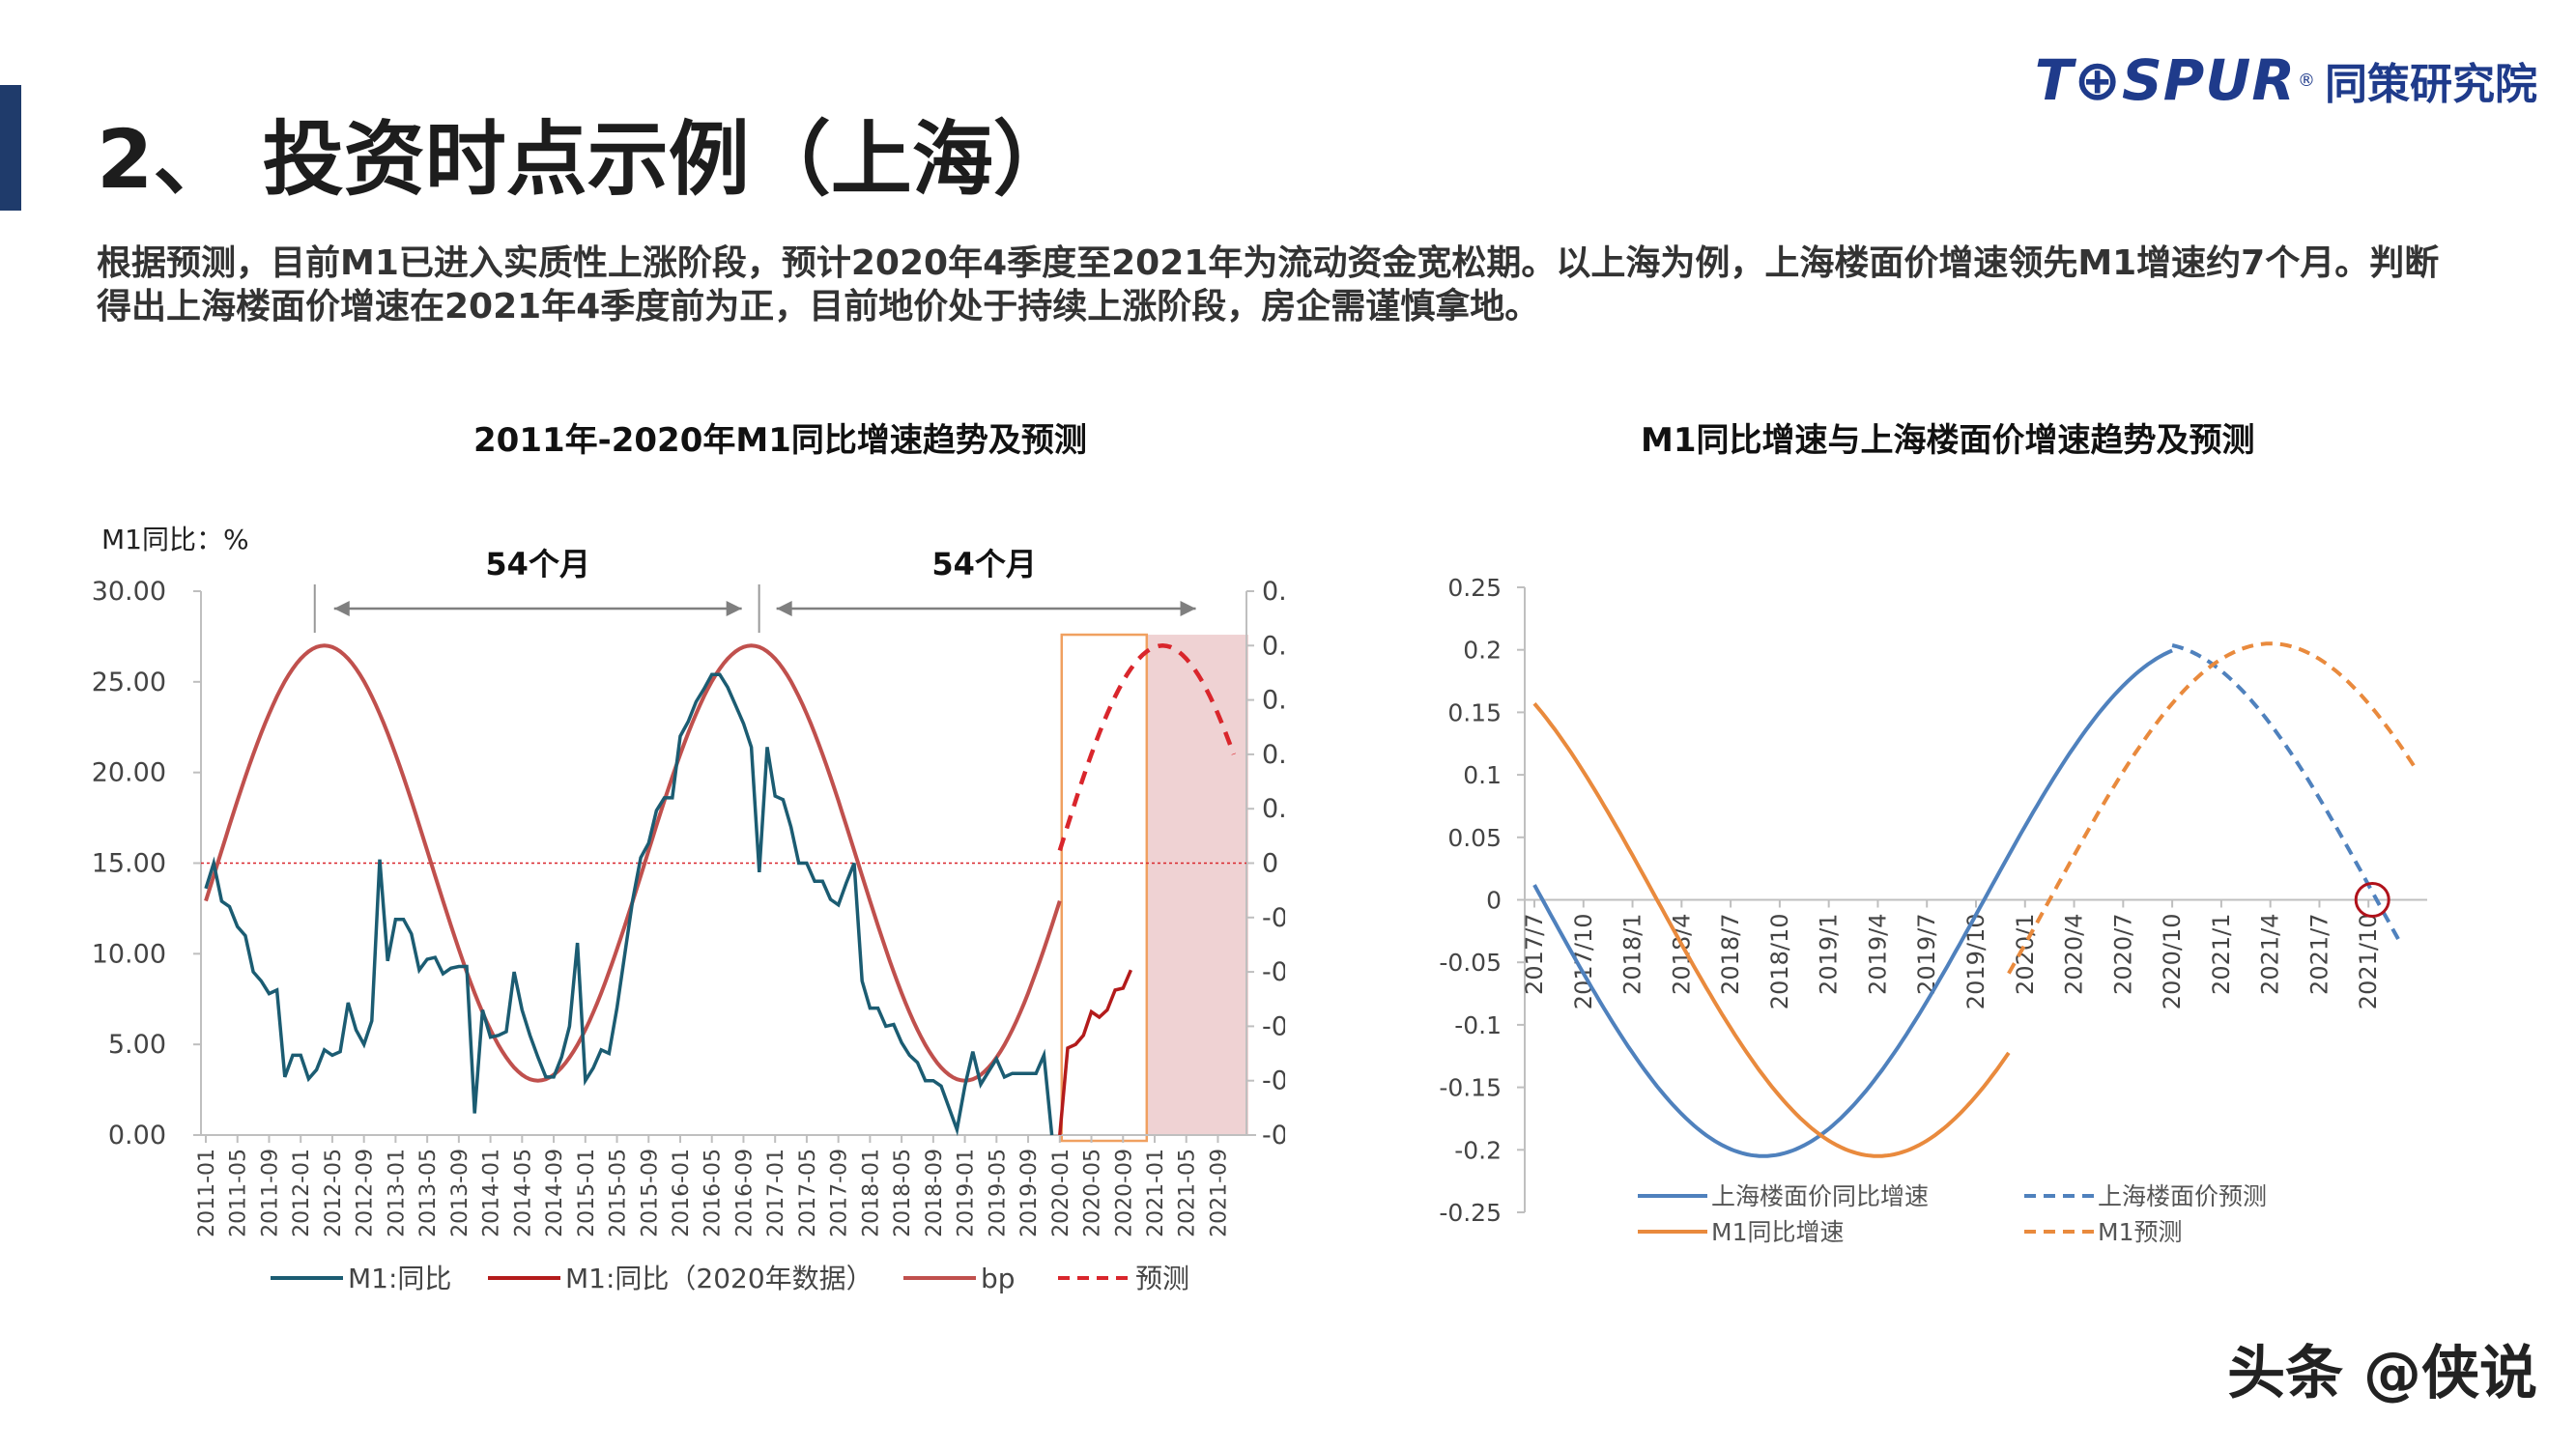 This screenshot has width=2576, height=1449. I want to click on x-tick-label: 2017/7, so click(1535, 954).